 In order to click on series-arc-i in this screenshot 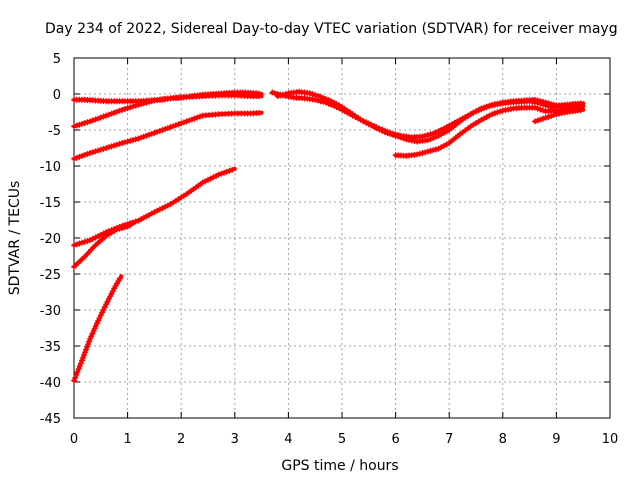, I will do `click(489, 131)`.